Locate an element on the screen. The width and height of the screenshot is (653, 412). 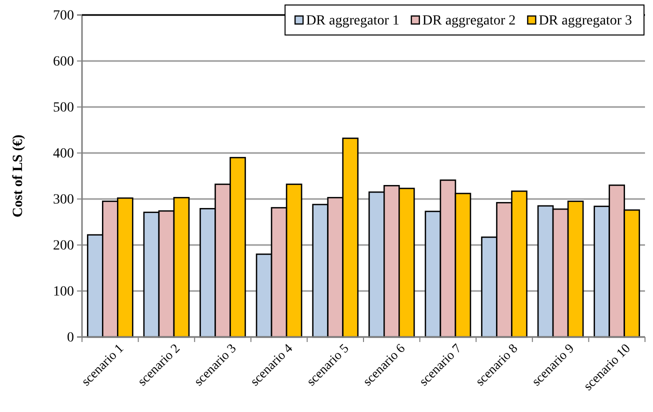
y-tick-label: 500 is located at coordinates (63, 108).